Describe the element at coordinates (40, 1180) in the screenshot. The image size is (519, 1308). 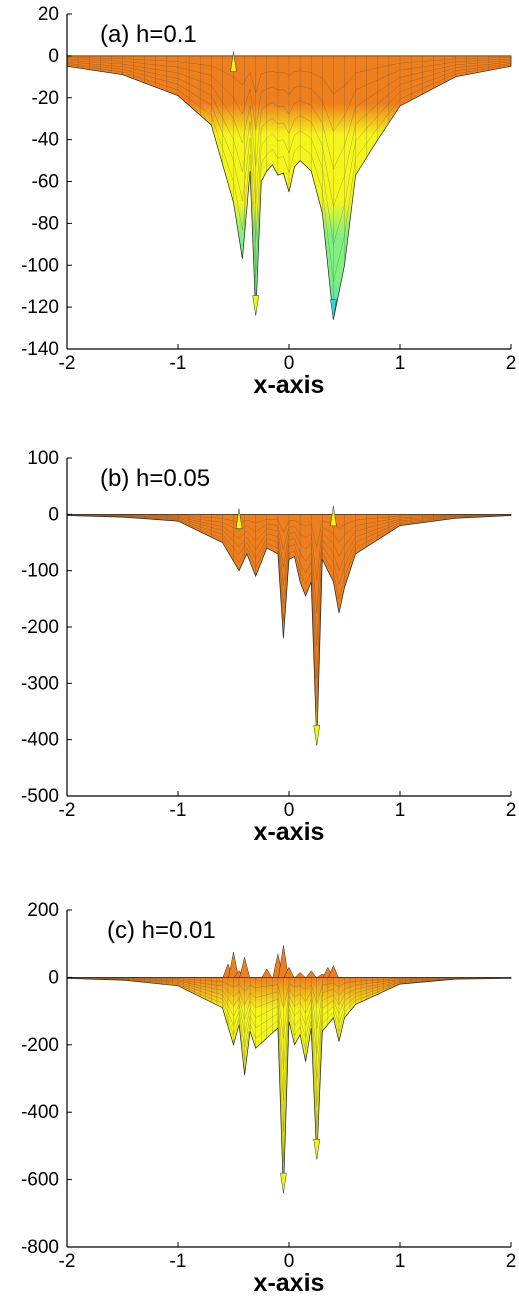
I see `y-tick-label: -600` at that location.